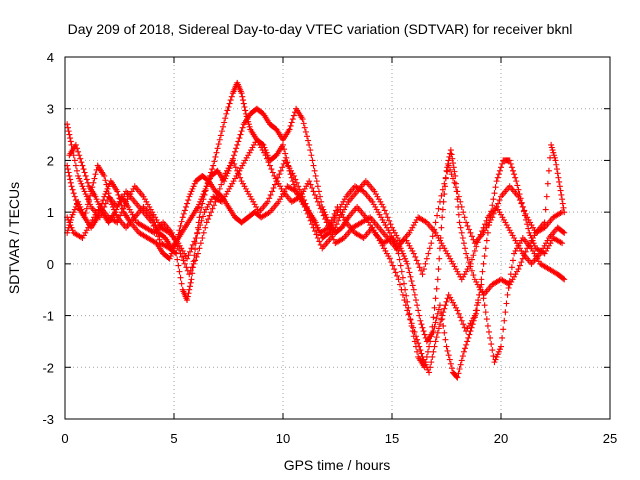  What do you see at coordinates (173, 438) in the screenshot?
I see `x-tick-label: 5` at bounding box center [173, 438].